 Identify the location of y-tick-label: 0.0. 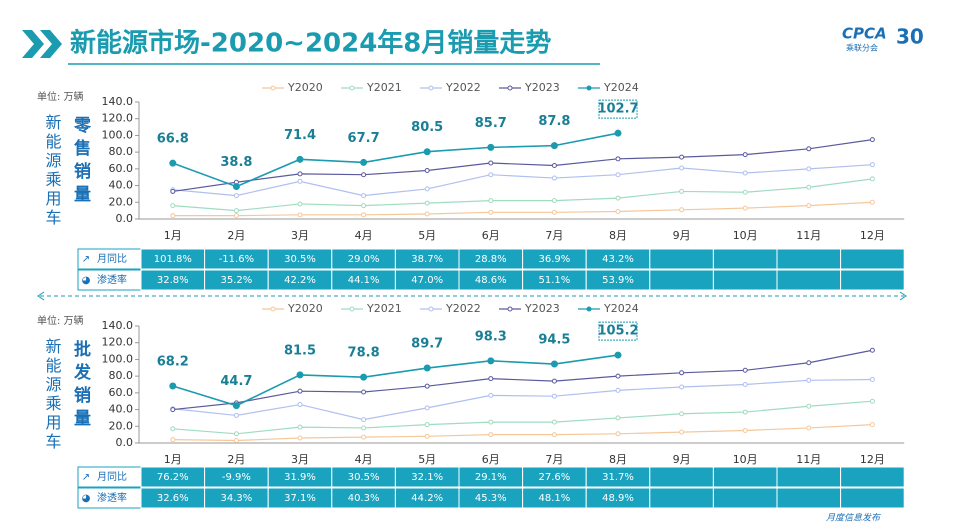
(125, 218).